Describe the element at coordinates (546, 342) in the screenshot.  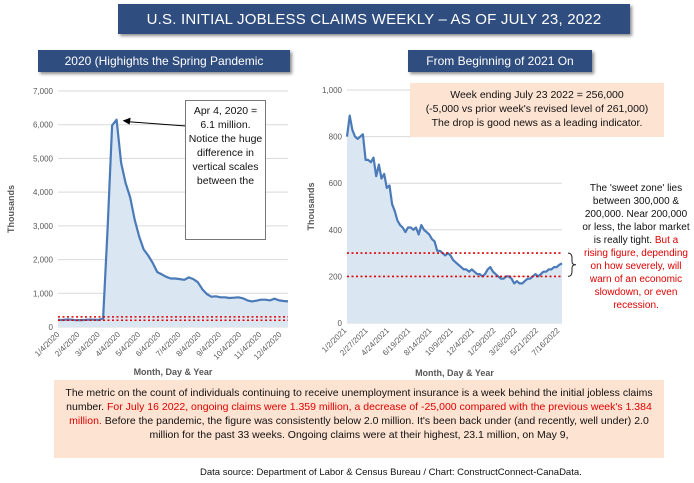
I see `right-x-tick-label: 7/16/2022` at that location.